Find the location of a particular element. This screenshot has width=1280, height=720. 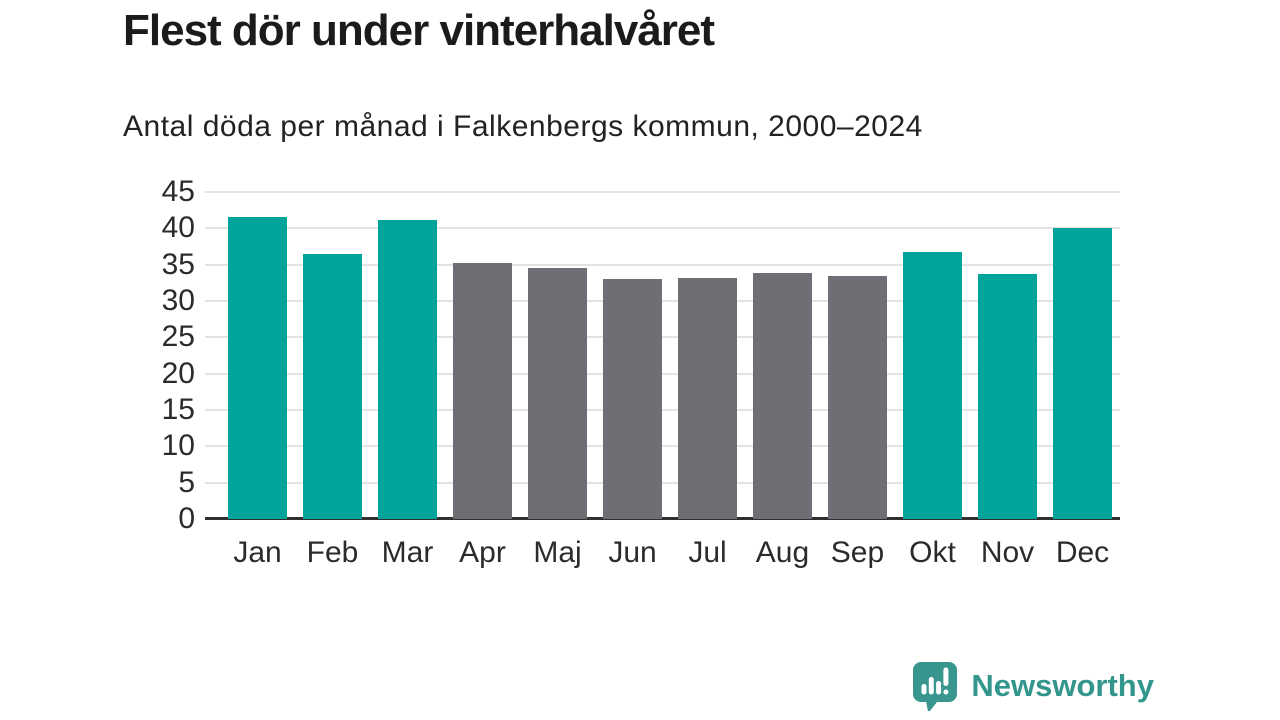

x-axis-line is located at coordinates (662, 518).